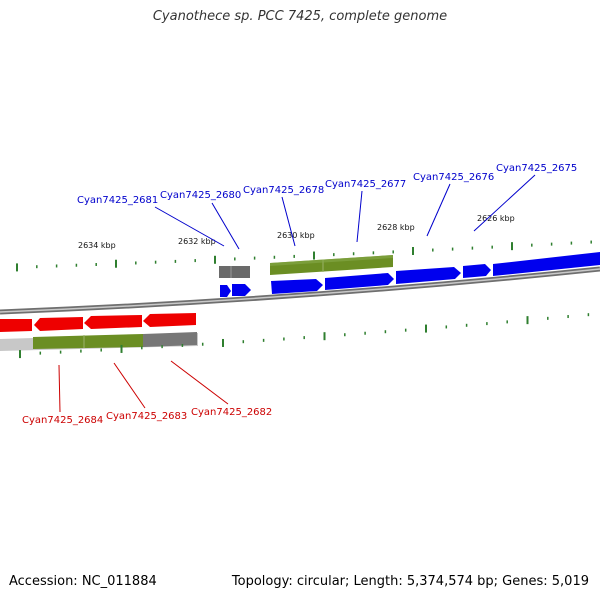 The height and width of the screenshot is (600, 600). What do you see at coordinates (536, 168) in the screenshot?
I see `gene-label-2675: Cyan7425_2675` at bounding box center [536, 168].